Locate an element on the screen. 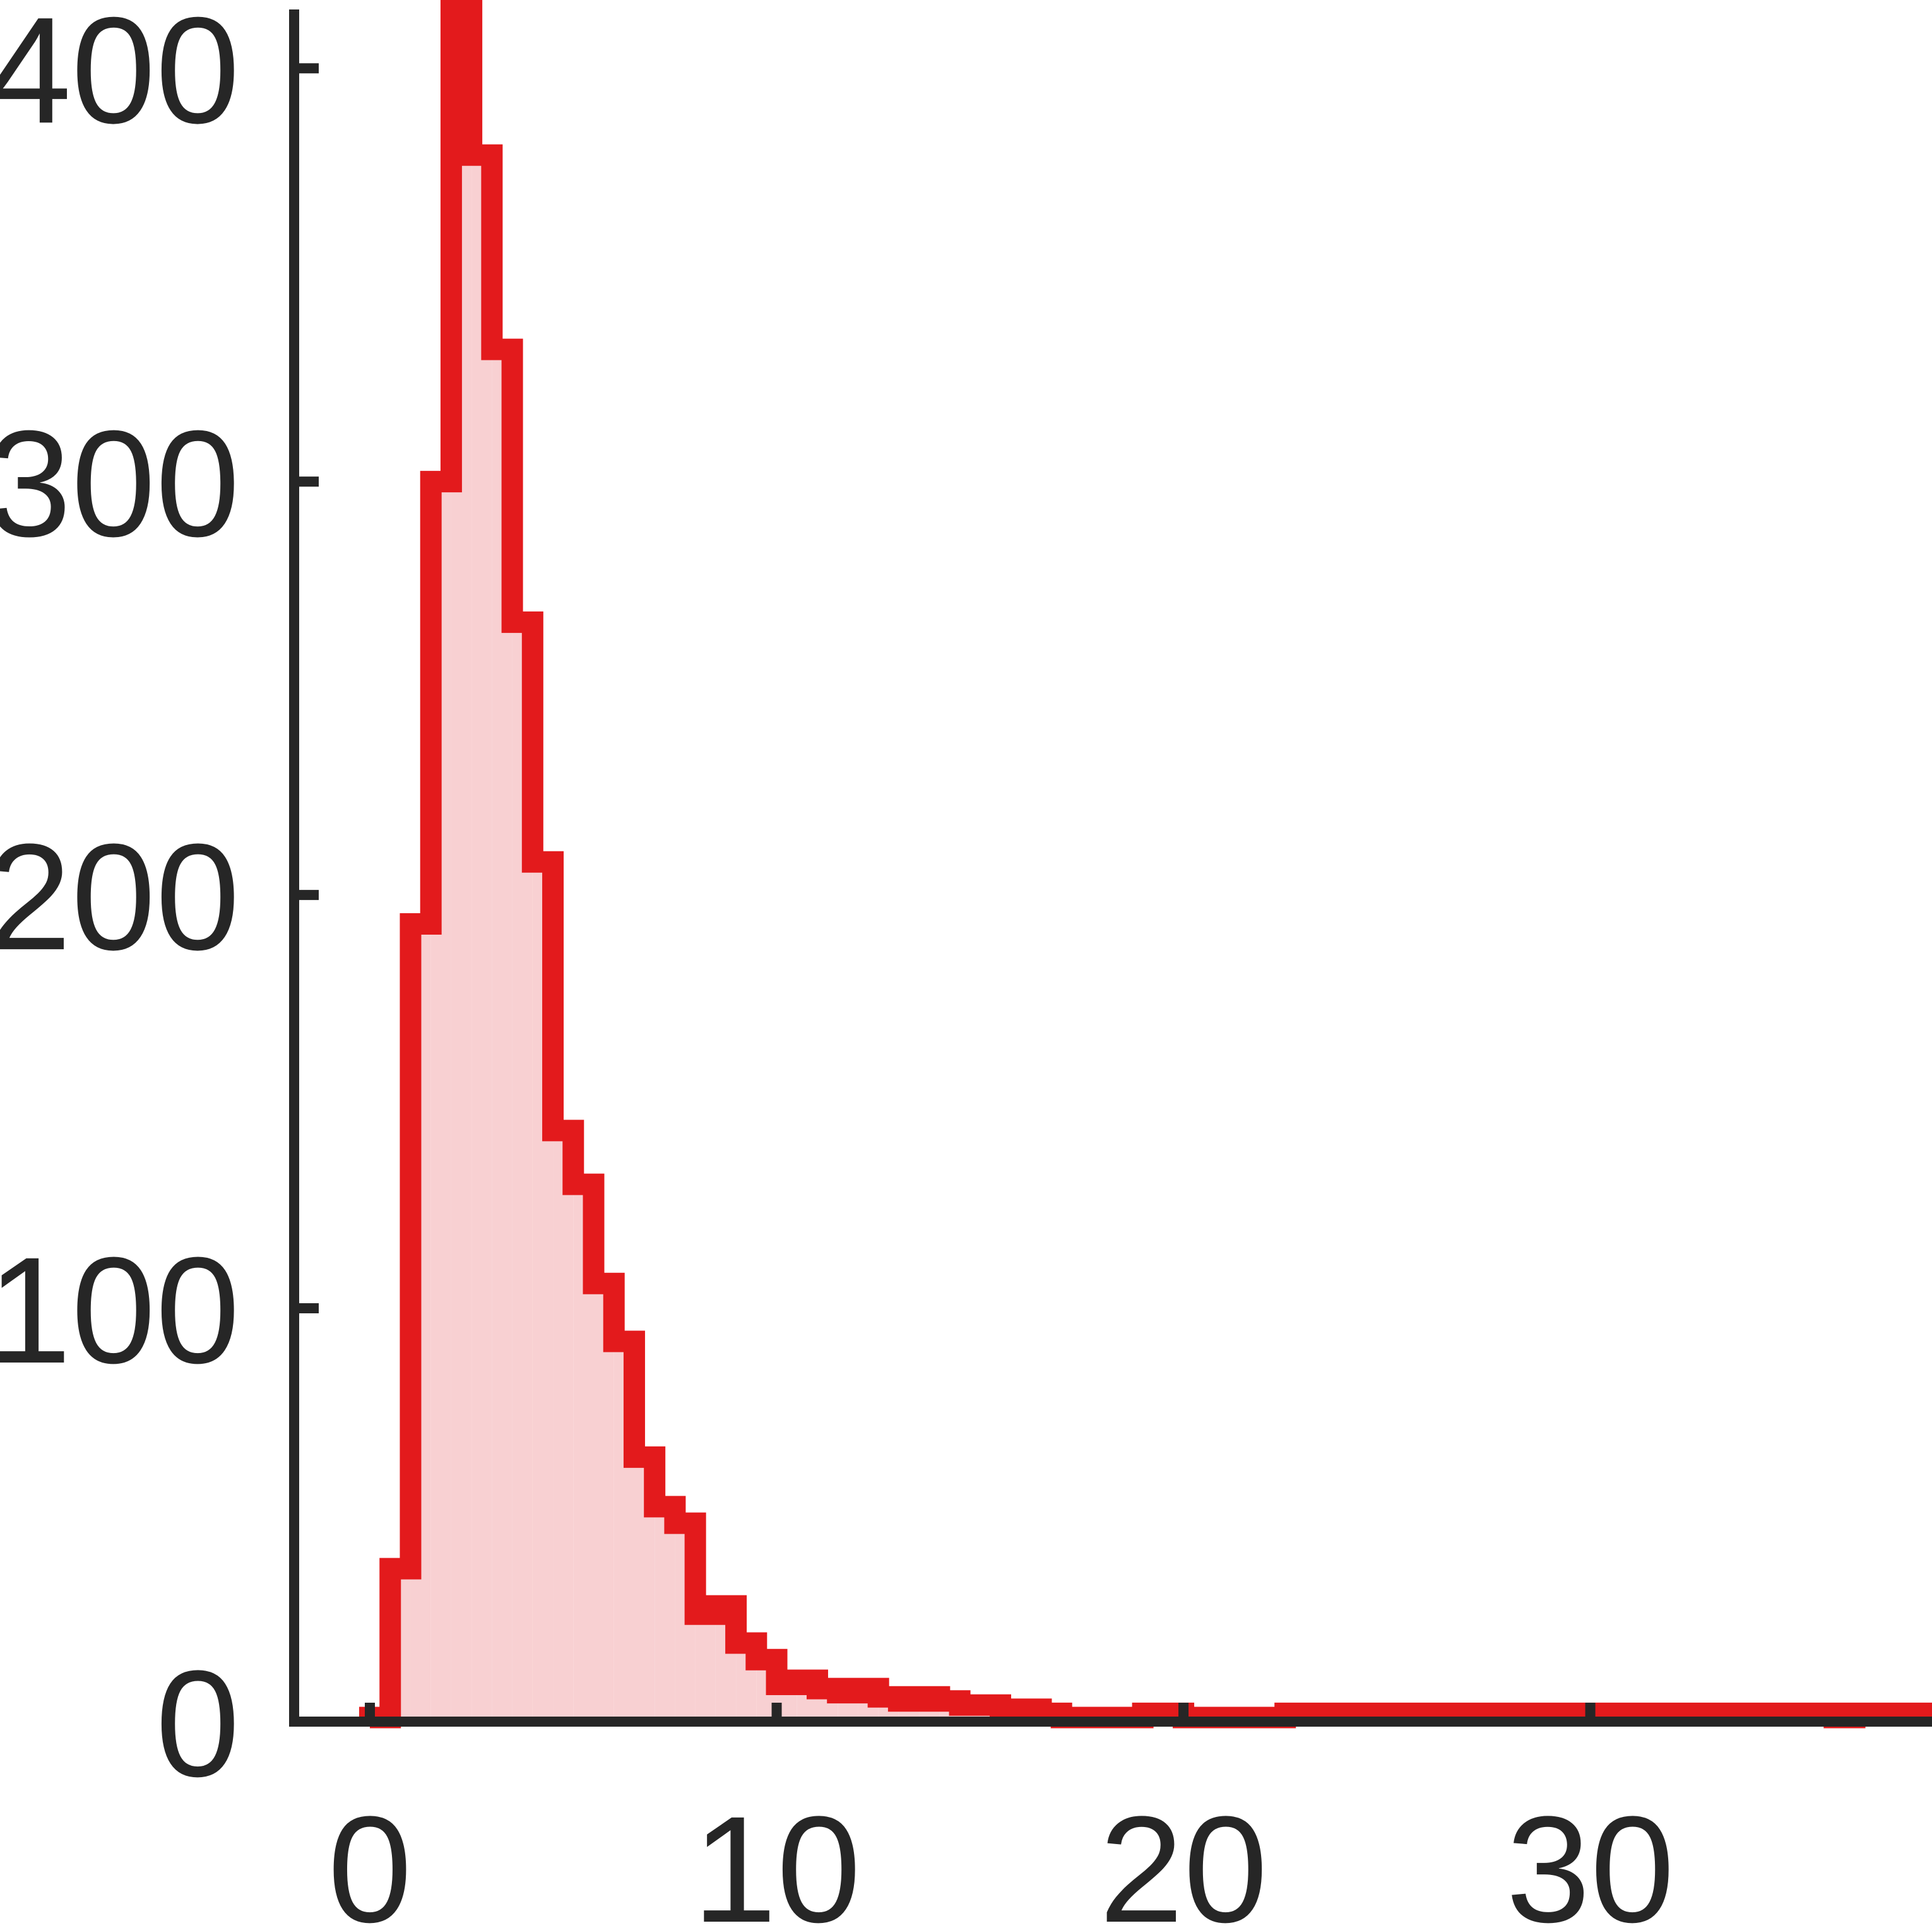 The width and height of the screenshot is (1932, 1928). y-tick-label: 0 is located at coordinates (198, 1723).